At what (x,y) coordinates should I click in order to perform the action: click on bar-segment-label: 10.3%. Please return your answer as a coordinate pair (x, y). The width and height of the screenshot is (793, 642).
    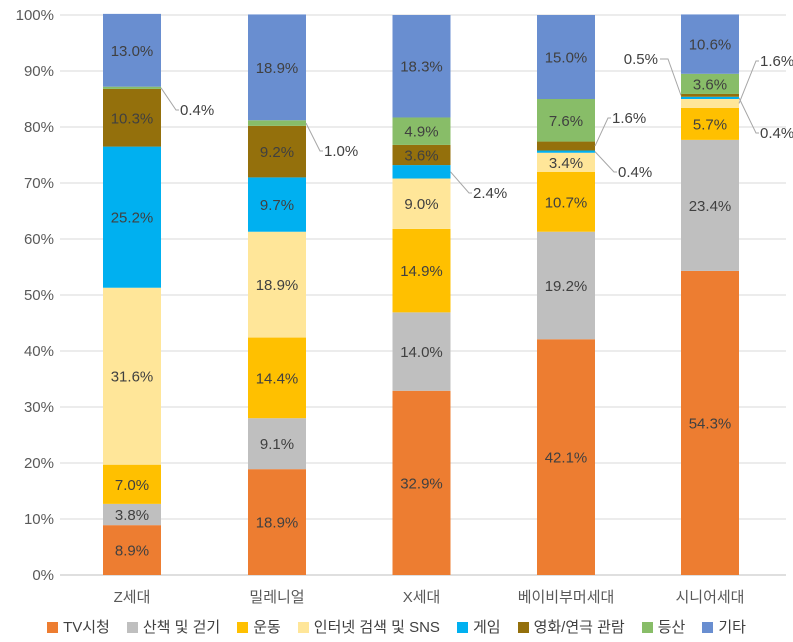
    Looking at the image, I should click on (132, 118).